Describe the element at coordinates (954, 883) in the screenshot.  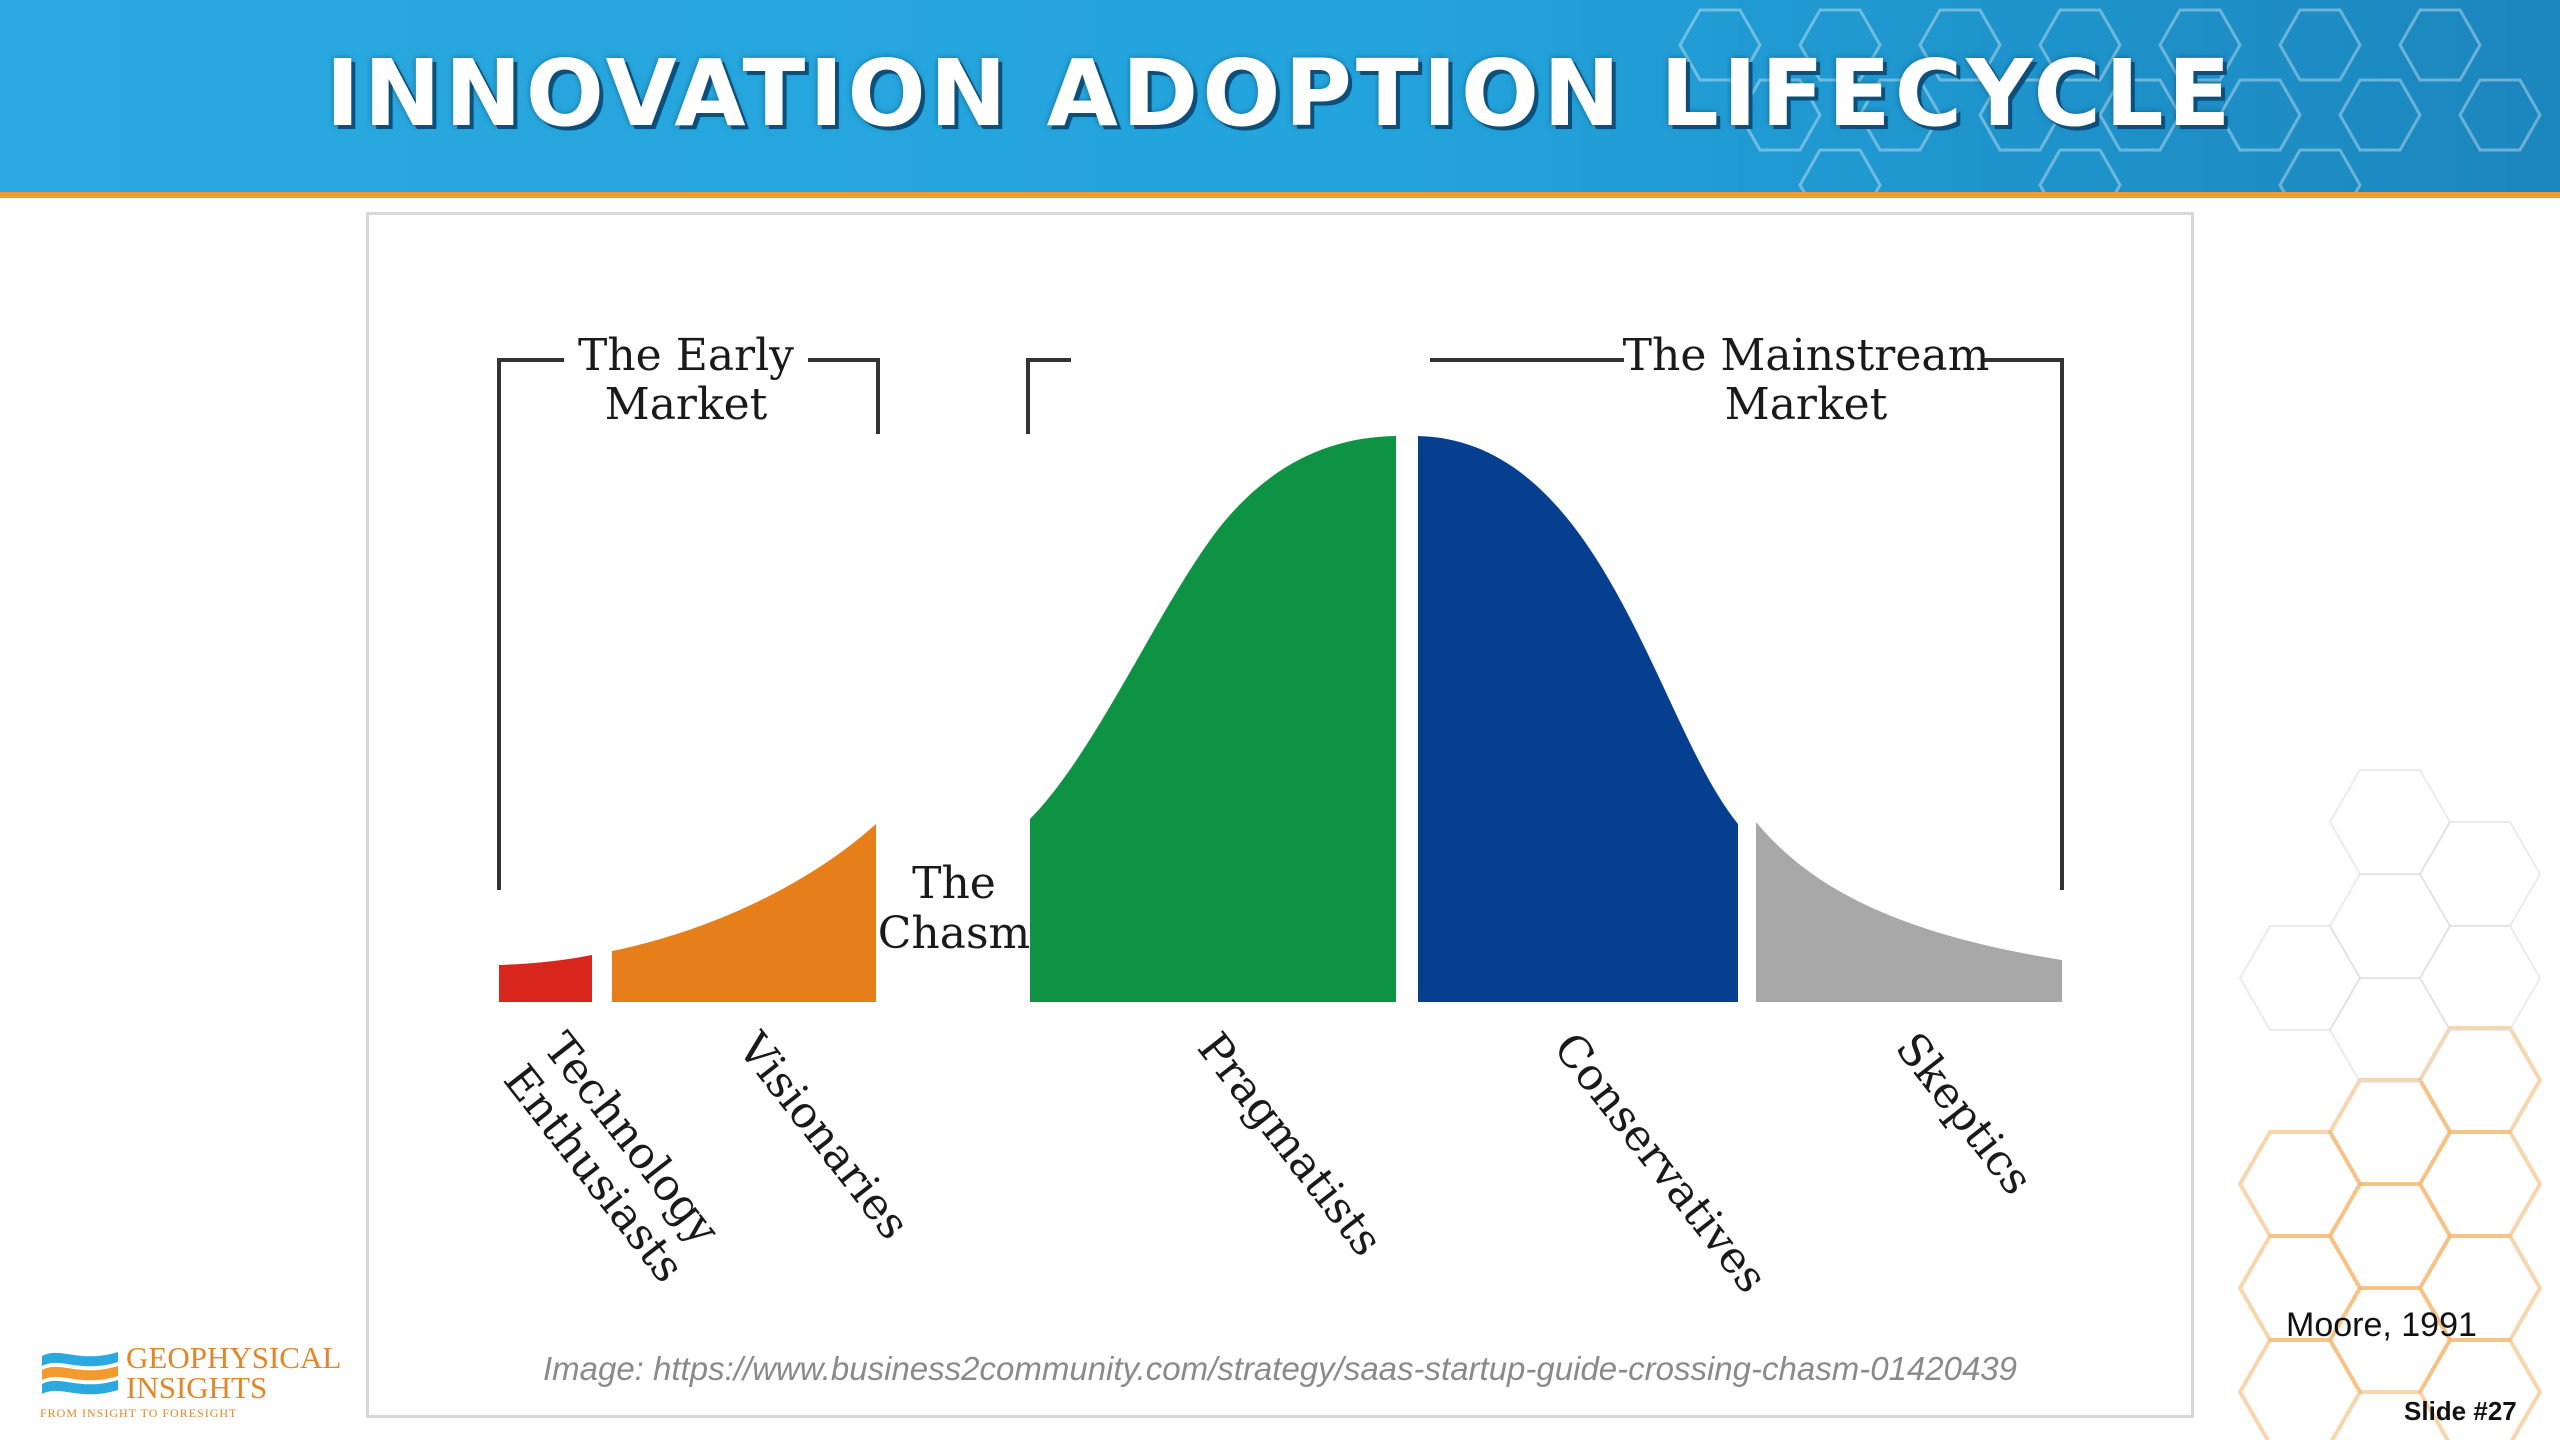
I see `chasm-label-line1: The` at that location.